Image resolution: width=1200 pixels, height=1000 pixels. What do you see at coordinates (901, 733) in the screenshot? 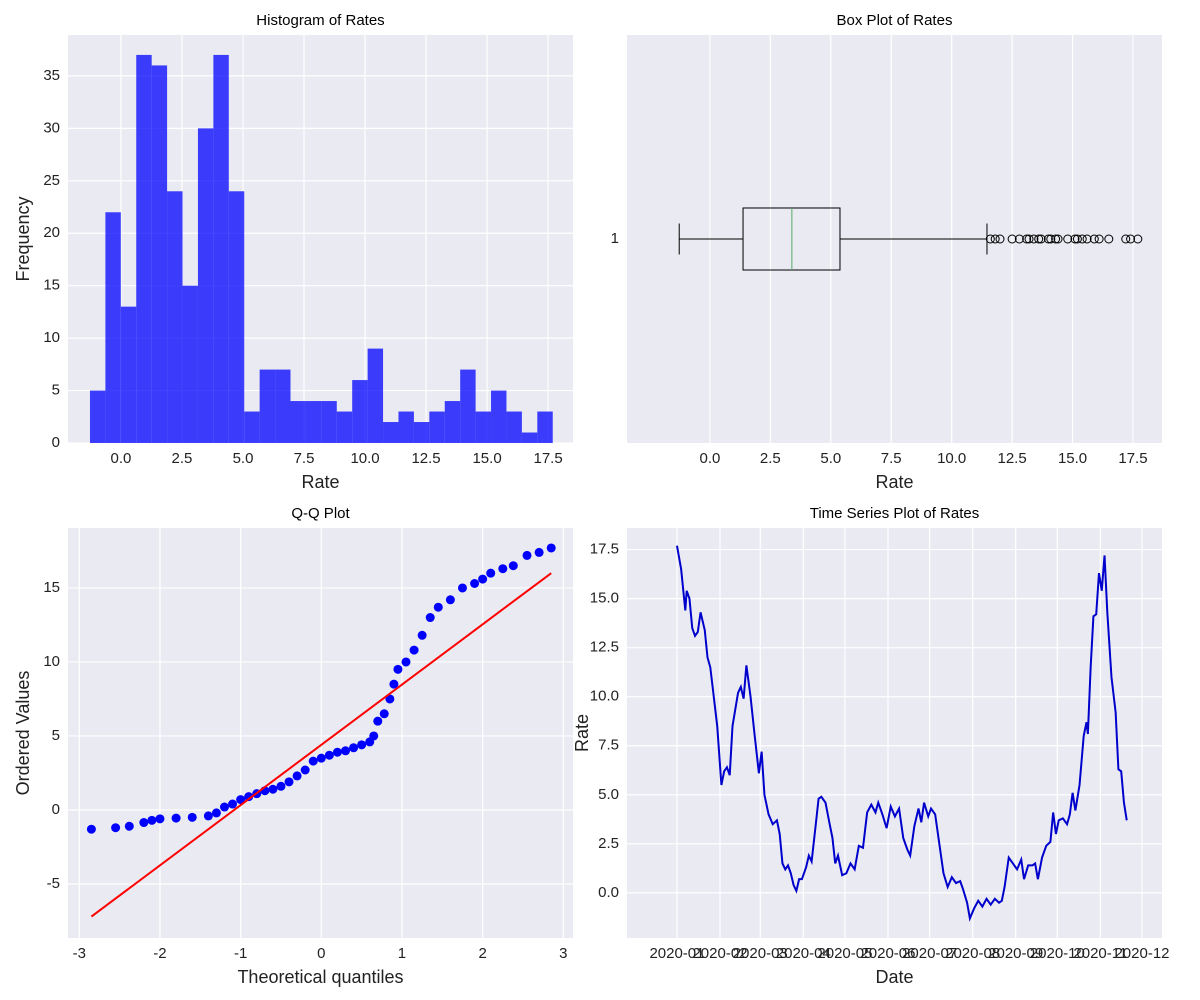
I see `series-line` at bounding box center [901, 733].